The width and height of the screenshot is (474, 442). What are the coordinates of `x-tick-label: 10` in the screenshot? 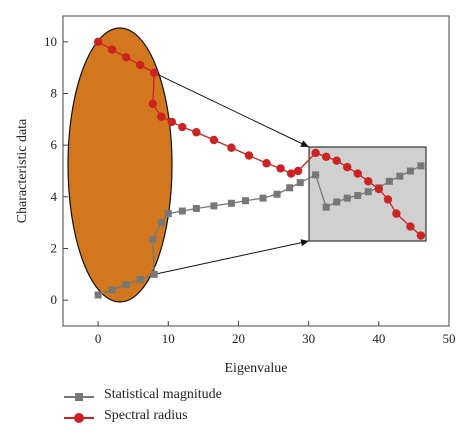 It's located at (168, 338).